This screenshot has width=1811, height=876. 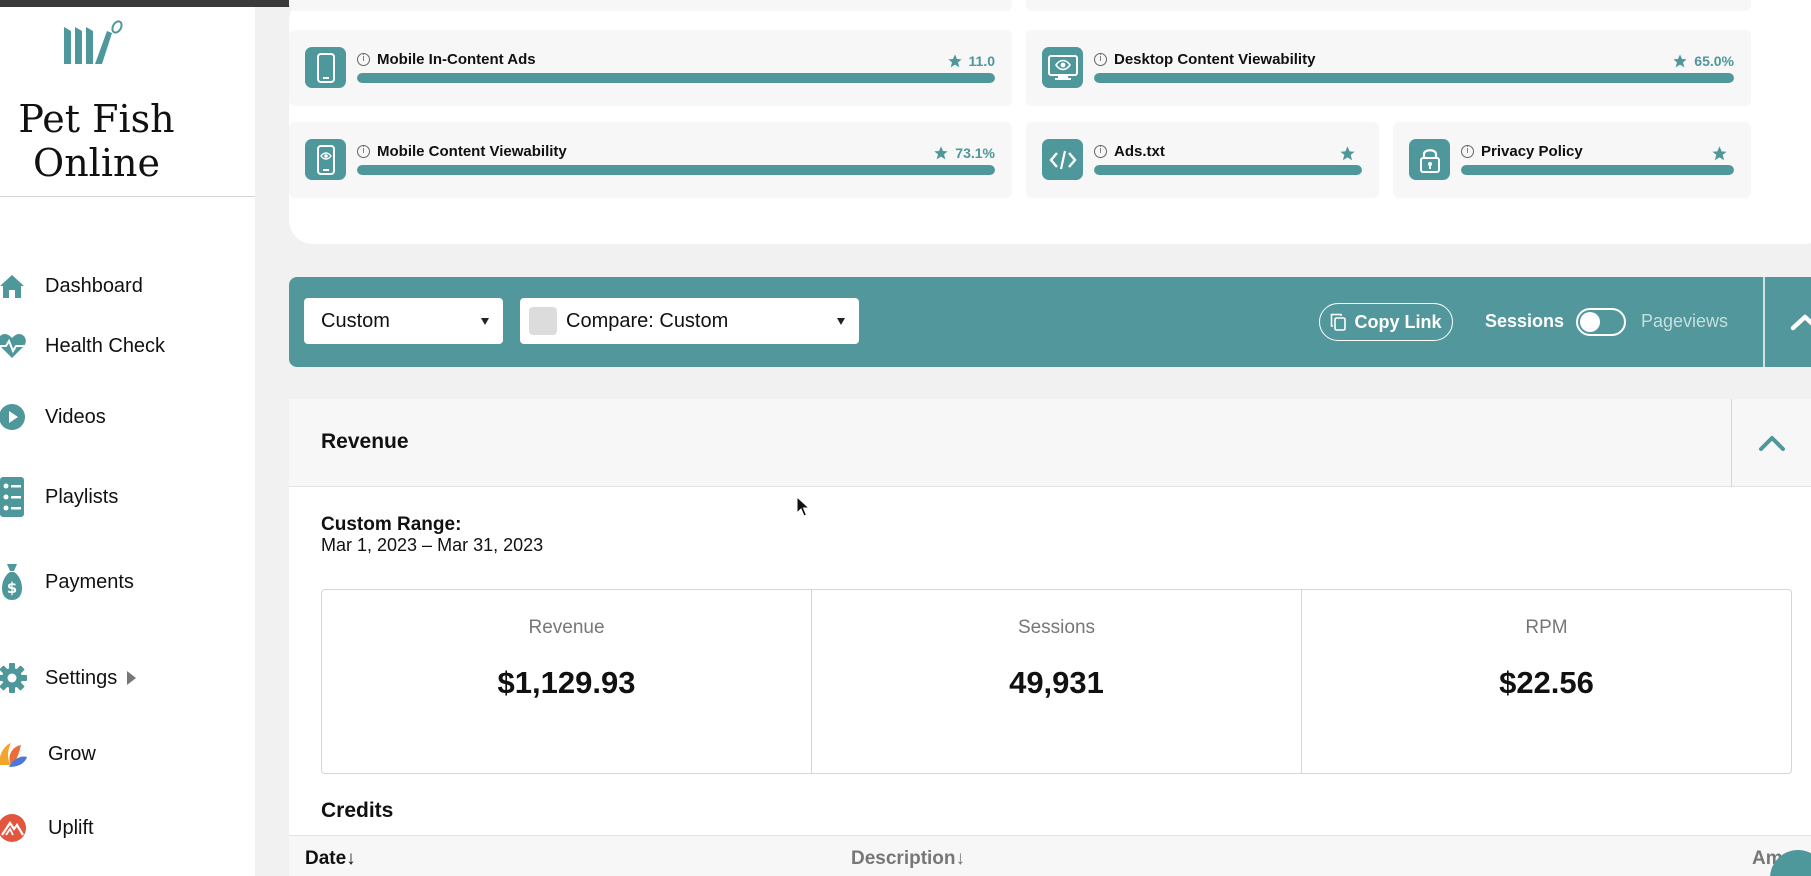 What do you see at coordinates (1532, 151) in the screenshot?
I see `metric-label: Privacy Policy` at bounding box center [1532, 151].